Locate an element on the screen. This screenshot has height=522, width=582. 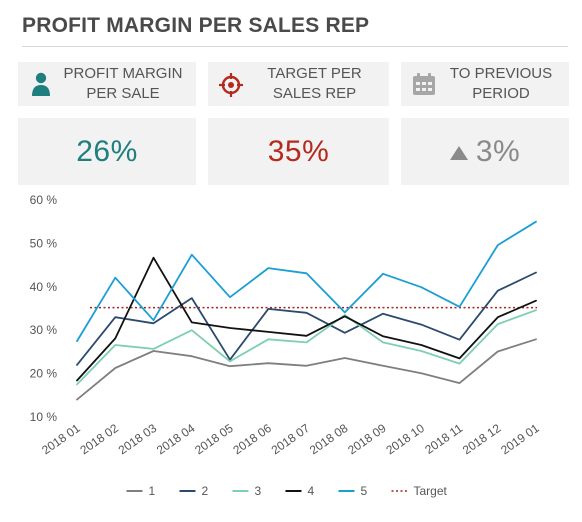
y-tick-label: 60 % is located at coordinates (44, 200).